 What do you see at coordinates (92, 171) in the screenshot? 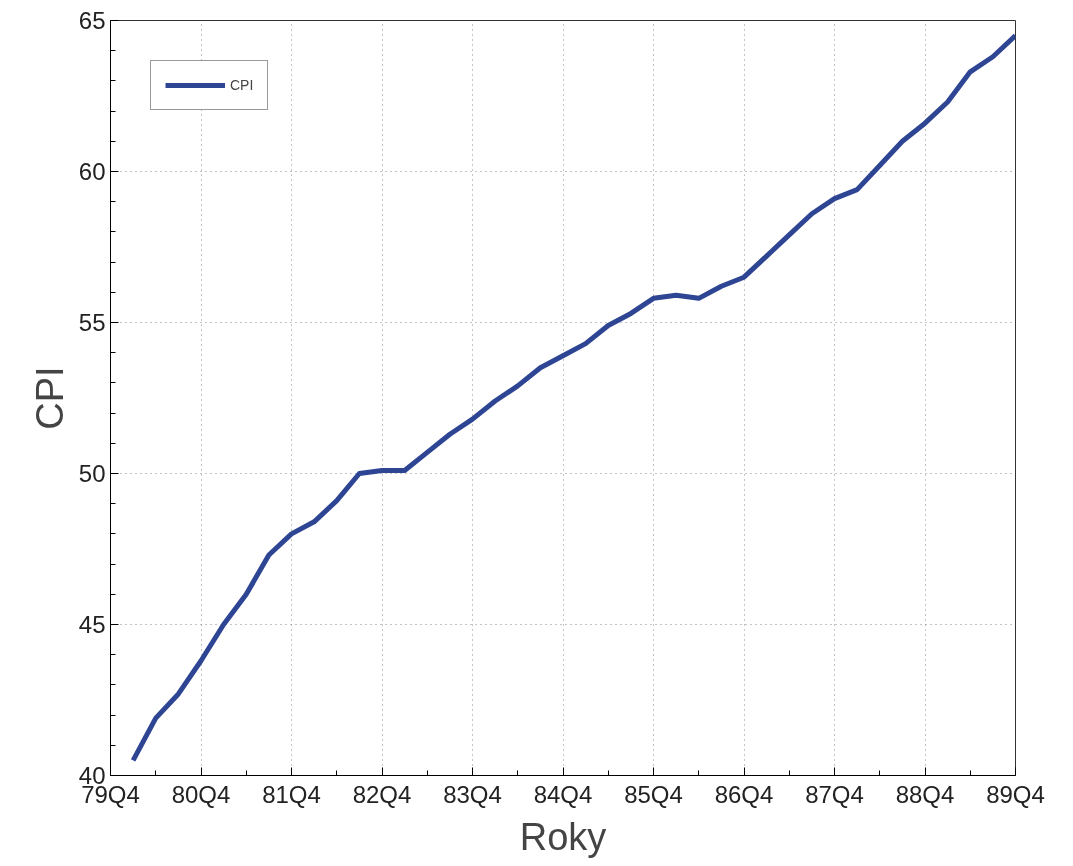
I see `y-tick-label: 60` at bounding box center [92, 171].